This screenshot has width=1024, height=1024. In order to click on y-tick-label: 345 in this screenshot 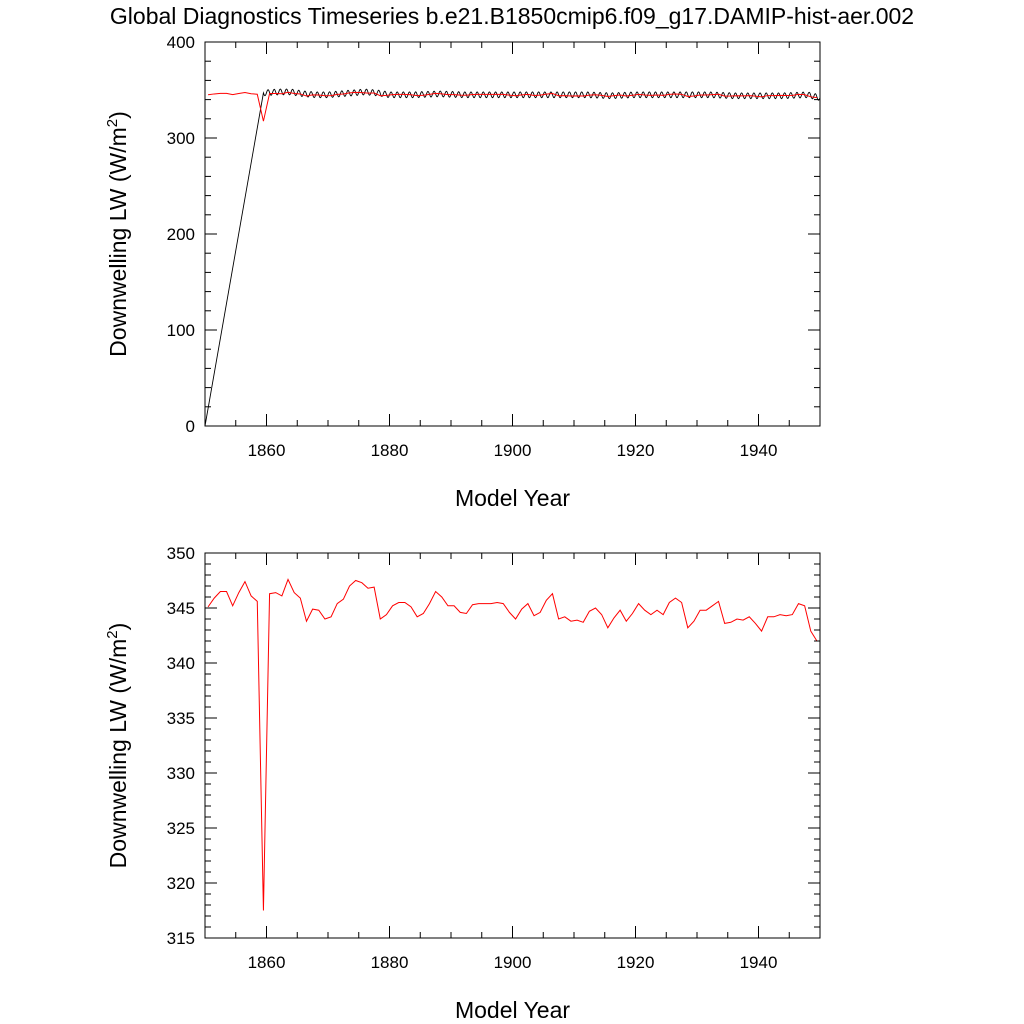, I will do `click(181, 608)`.